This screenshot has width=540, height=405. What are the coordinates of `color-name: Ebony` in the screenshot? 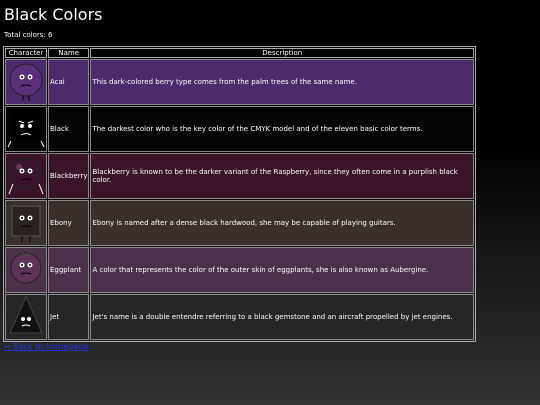 It's located at (69, 223).